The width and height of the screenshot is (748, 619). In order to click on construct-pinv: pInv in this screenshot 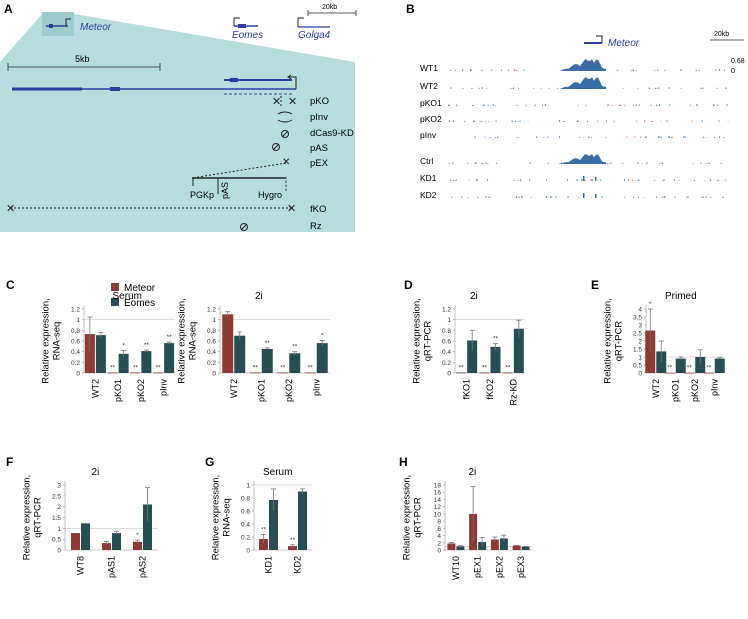, I will do `click(319, 117)`.